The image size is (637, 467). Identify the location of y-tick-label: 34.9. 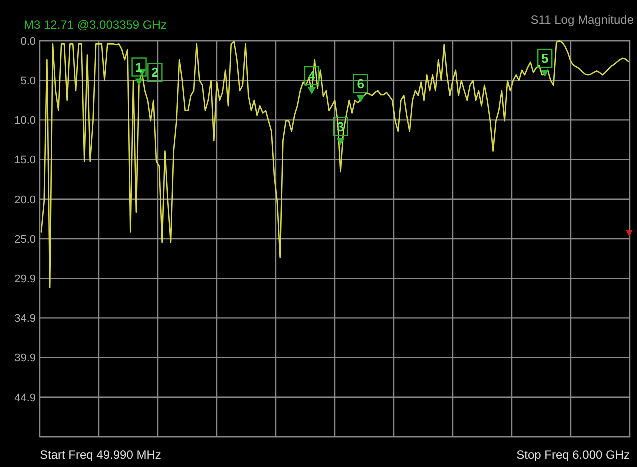
(25, 319).